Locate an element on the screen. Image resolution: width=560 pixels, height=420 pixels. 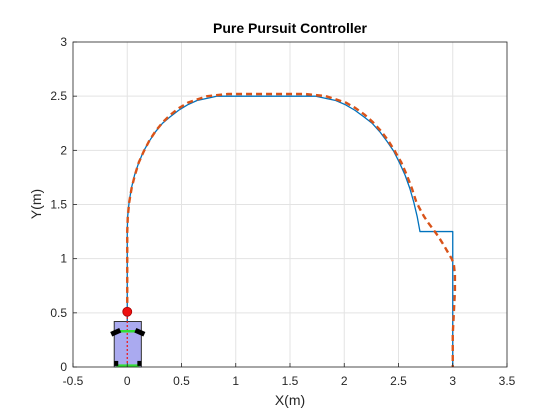
robot is located at coordinates (128, 337).